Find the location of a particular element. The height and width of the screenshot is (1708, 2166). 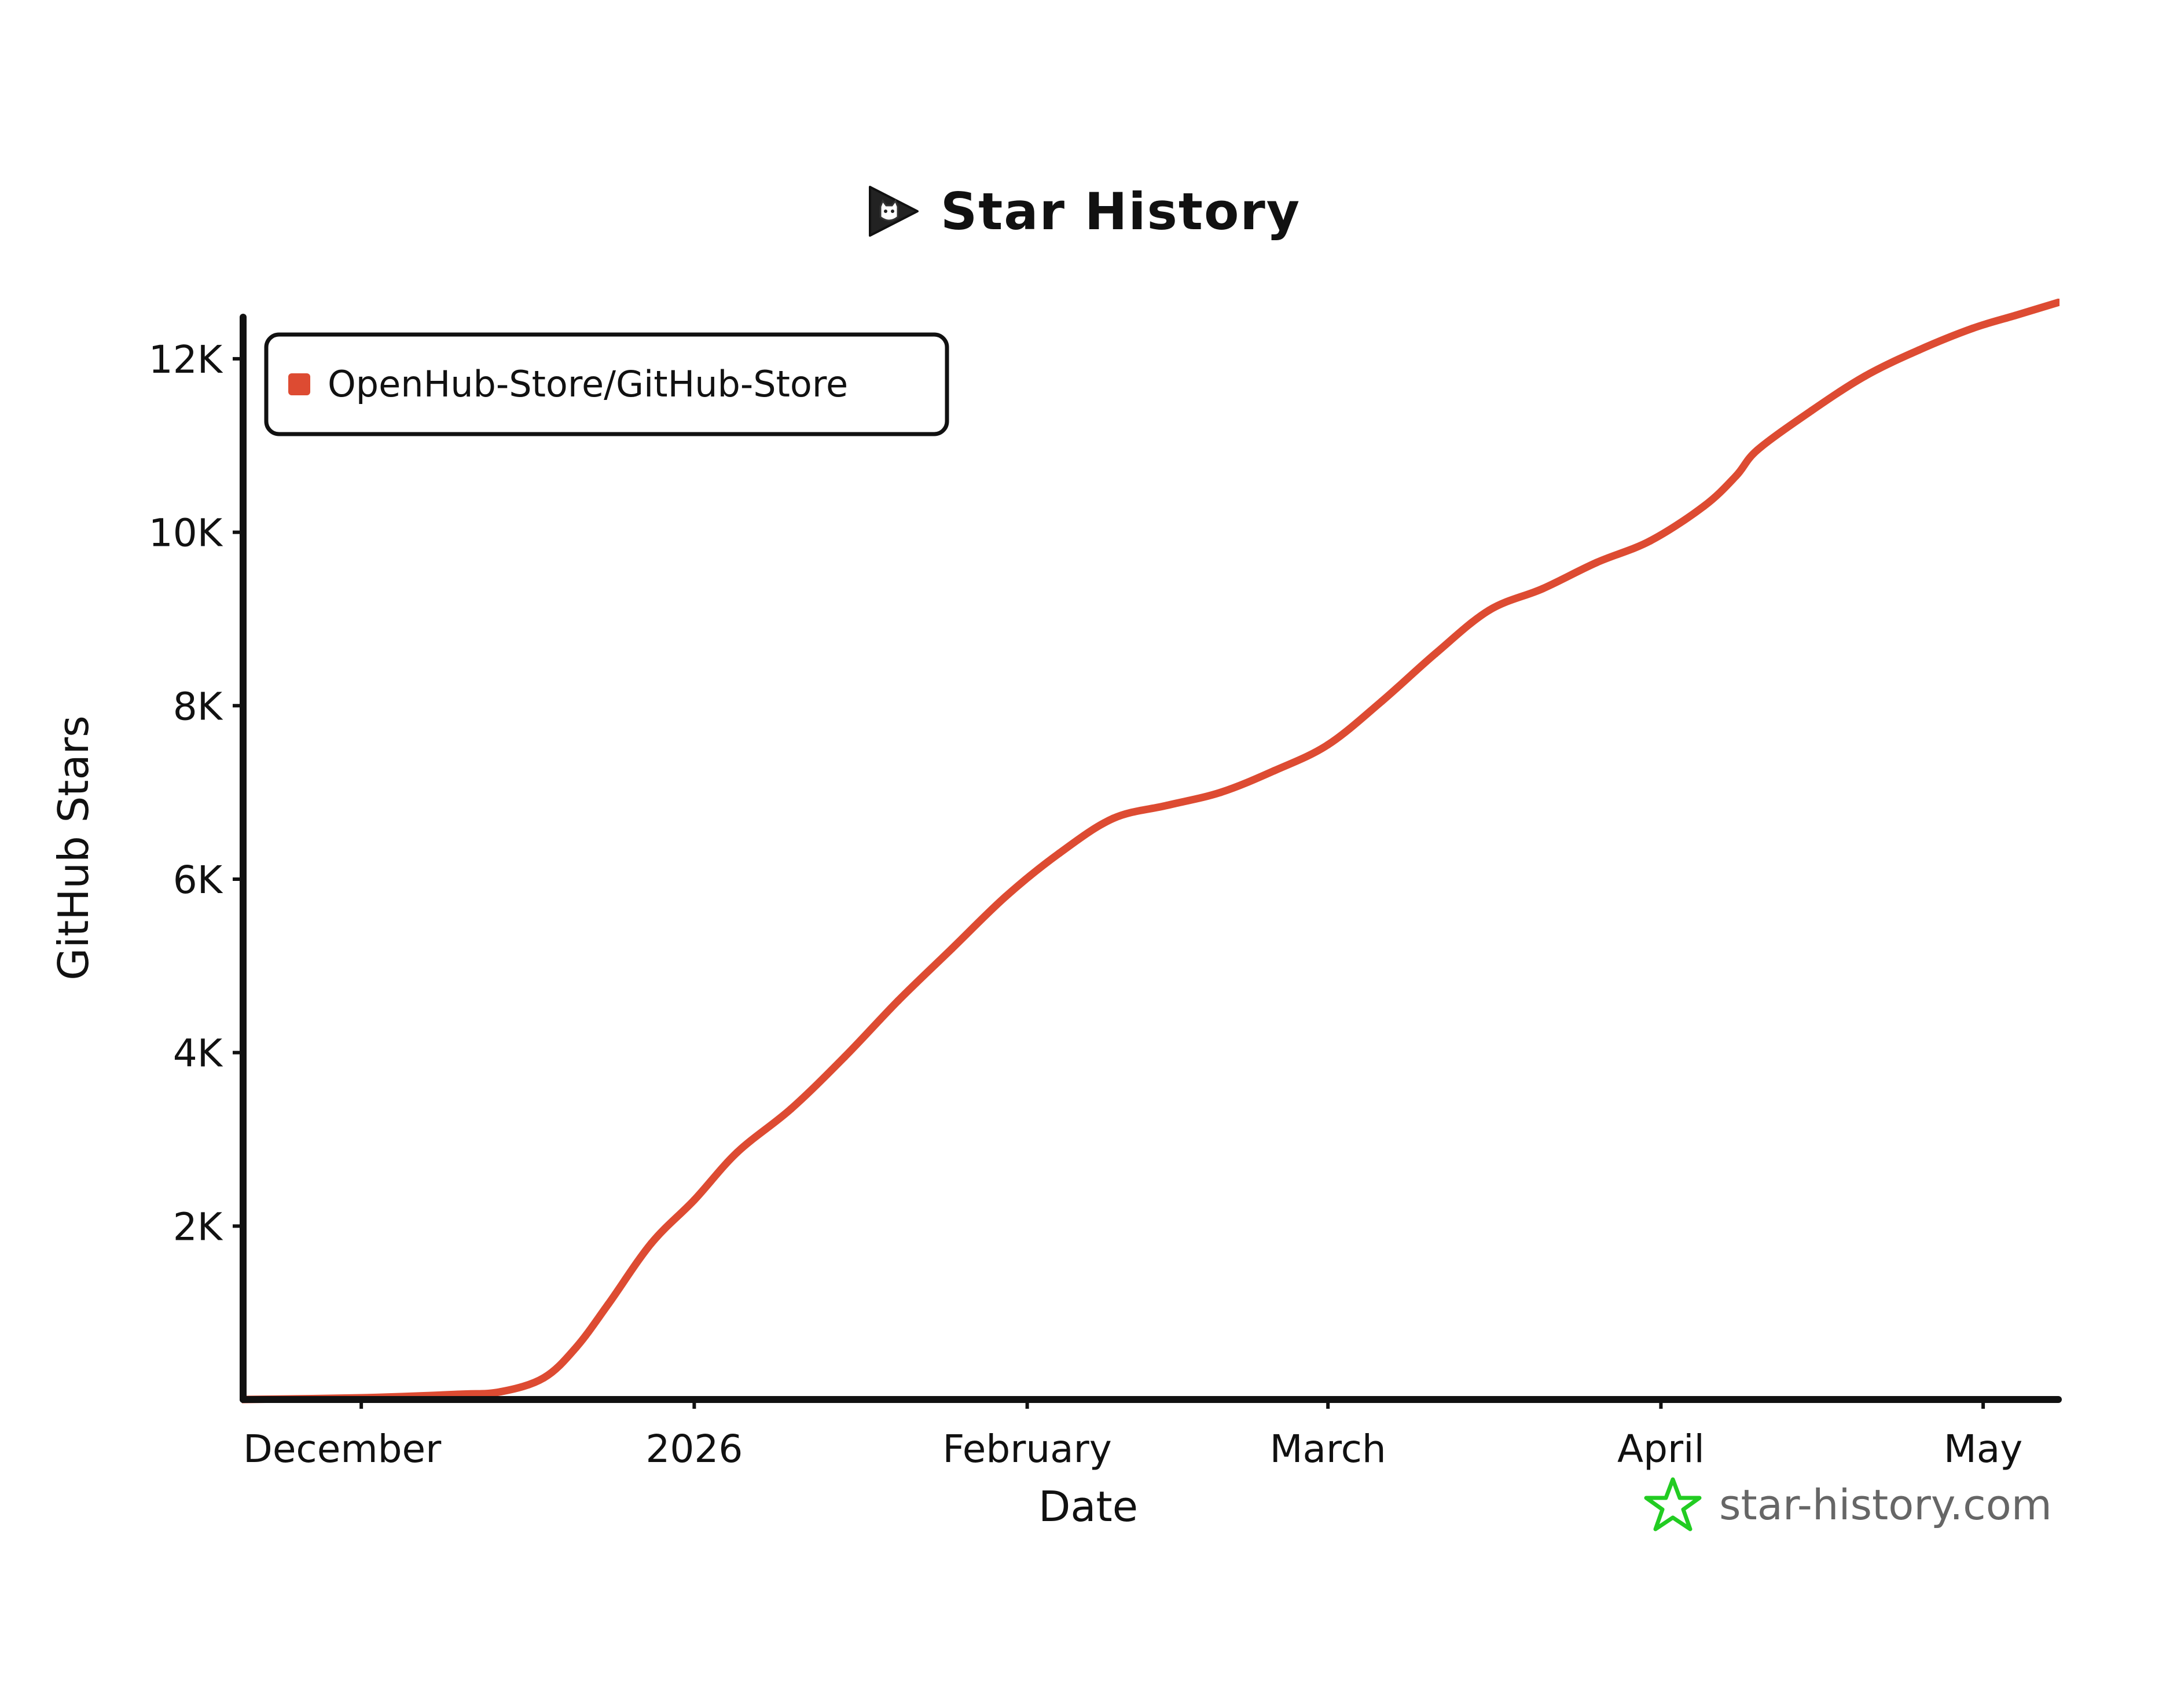

star-icon is located at coordinates (1673, 1504).